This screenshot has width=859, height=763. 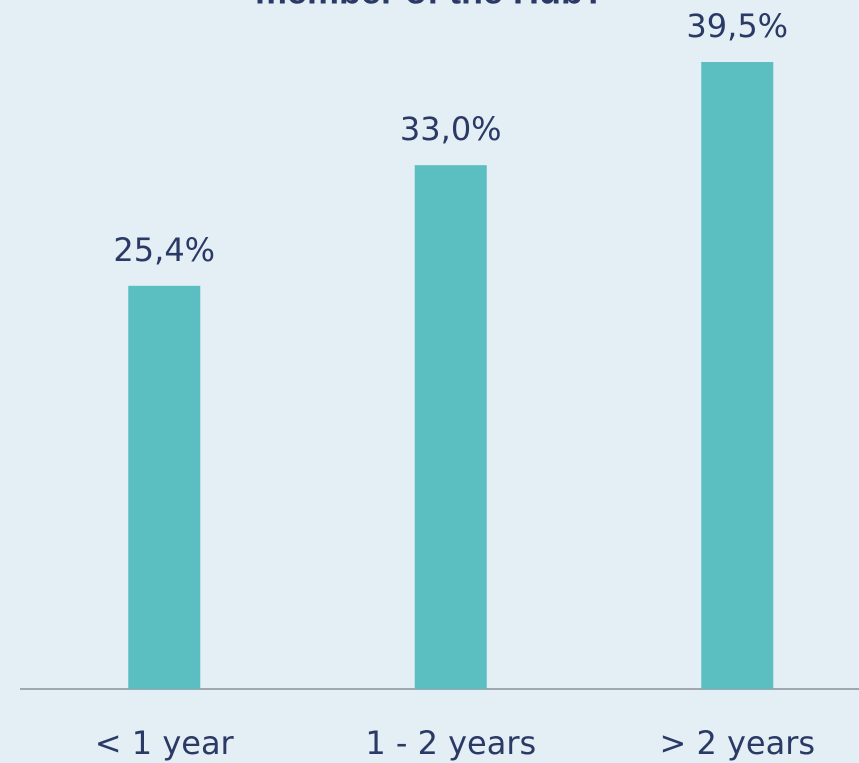 I want to click on data-label: 25,4%, so click(x=164, y=250).